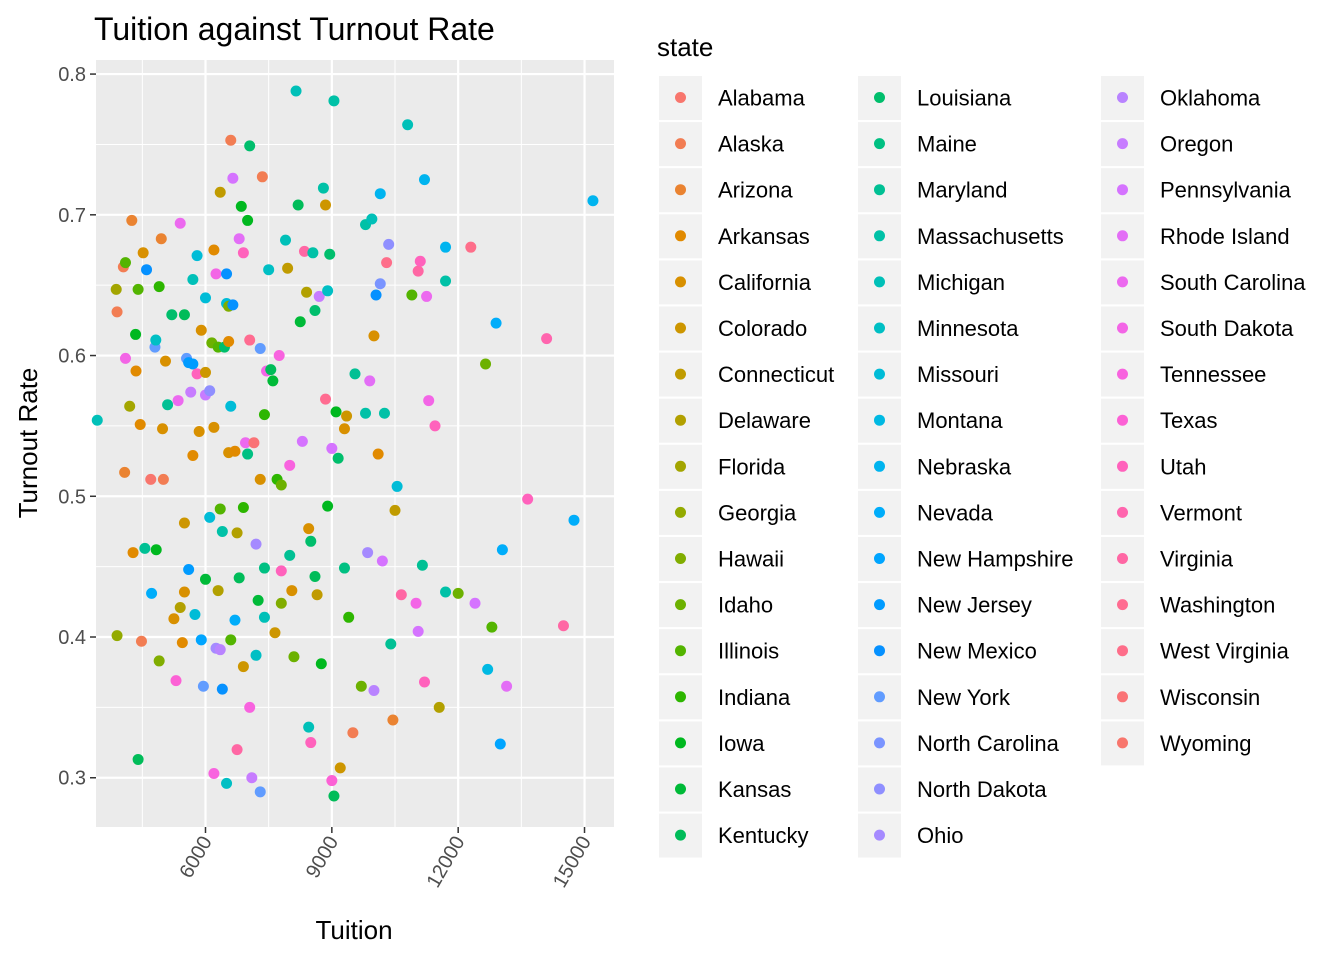 The width and height of the screenshot is (1344, 960). Describe the element at coordinates (1226, 190) in the screenshot. I see `legend-label: Pennsylvania` at that location.